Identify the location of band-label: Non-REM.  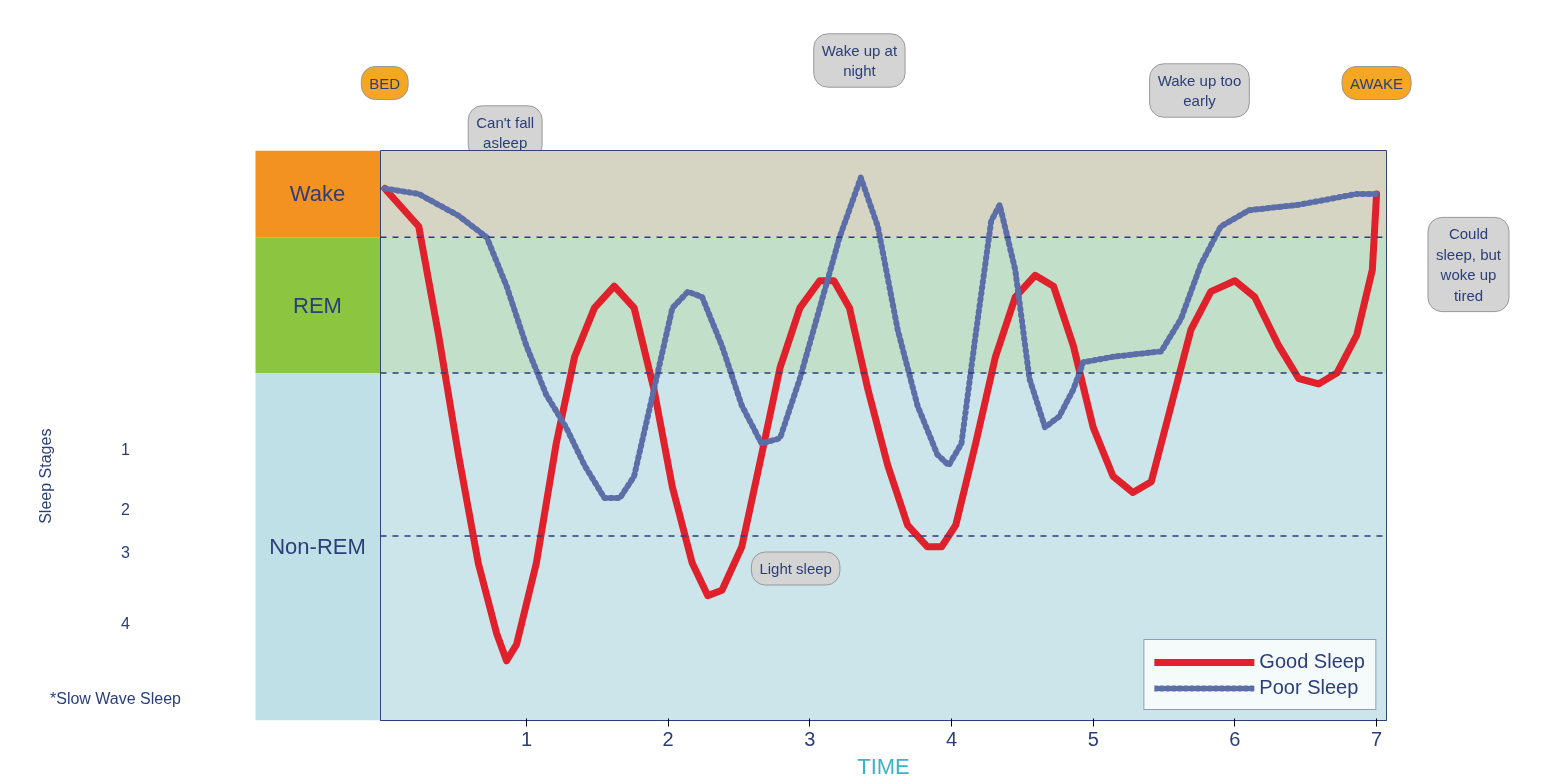
(317, 547).